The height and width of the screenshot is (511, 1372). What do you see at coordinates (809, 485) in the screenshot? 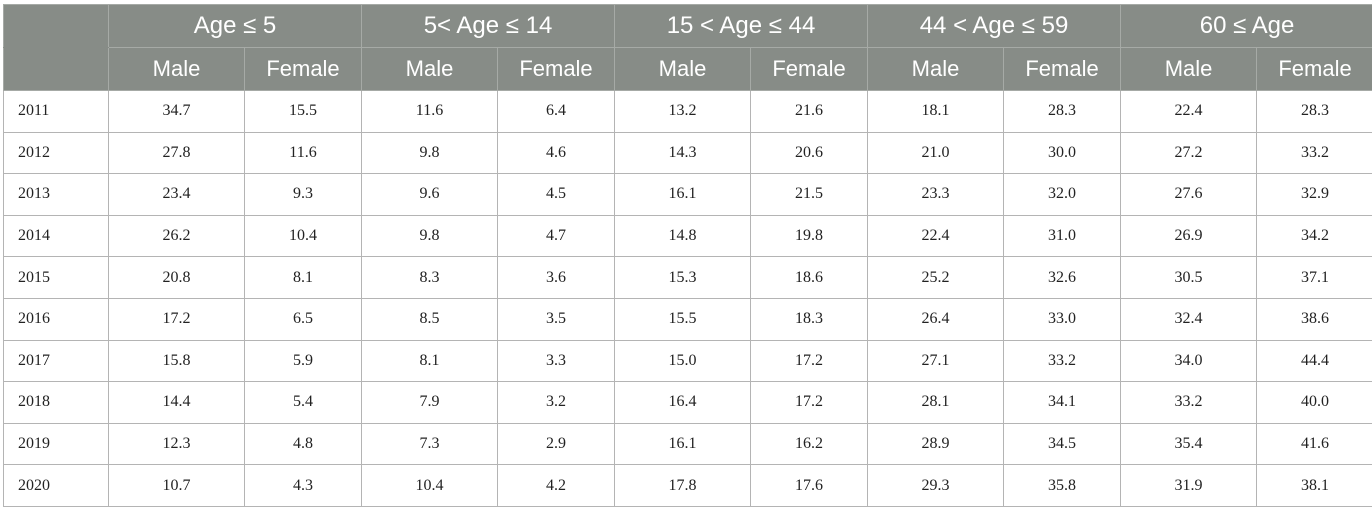
I see `value-cell: 17.6` at bounding box center [809, 485].